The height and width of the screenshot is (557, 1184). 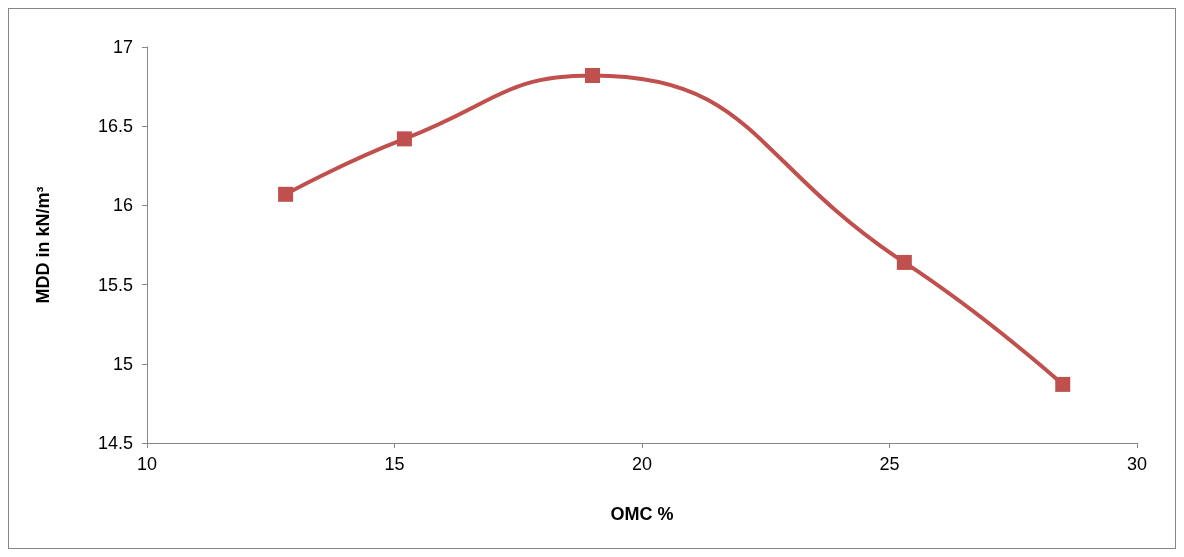 What do you see at coordinates (115, 126) in the screenshot?
I see `y-tick-label: 16.5` at bounding box center [115, 126].